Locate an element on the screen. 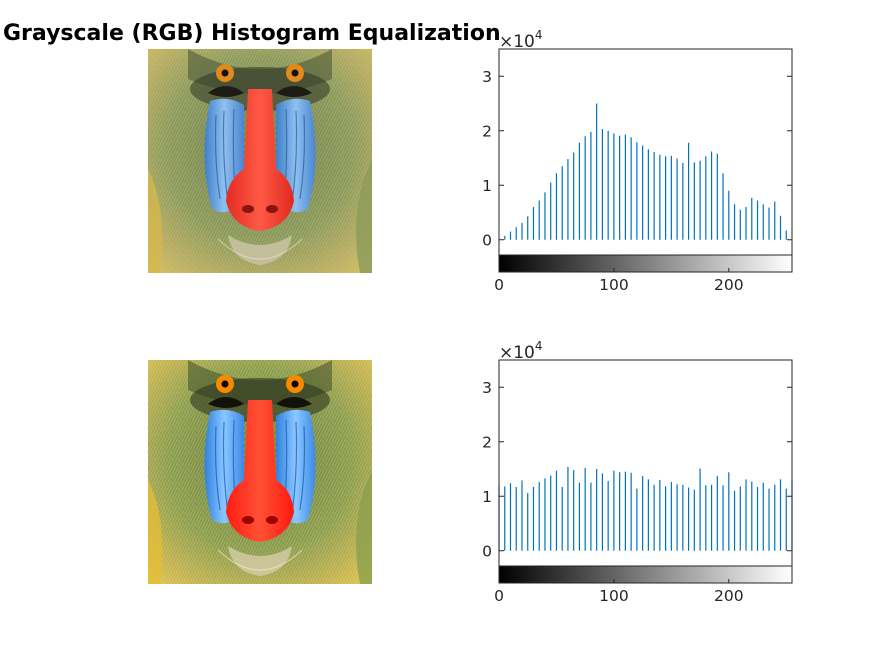 The height and width of the screenshot is (656, 875). original-image is located at coordinates (260, 161).